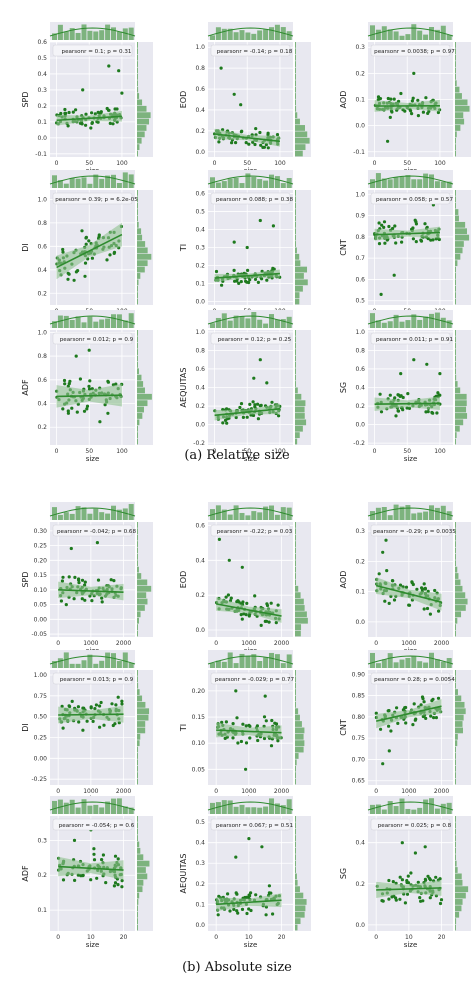 This screenshot has width=474, height=982. Describe the element at coordinates (97, 52) in the screenshot. I see `legend-text: pearsonr = 0.1; p = 0.31` at that location.